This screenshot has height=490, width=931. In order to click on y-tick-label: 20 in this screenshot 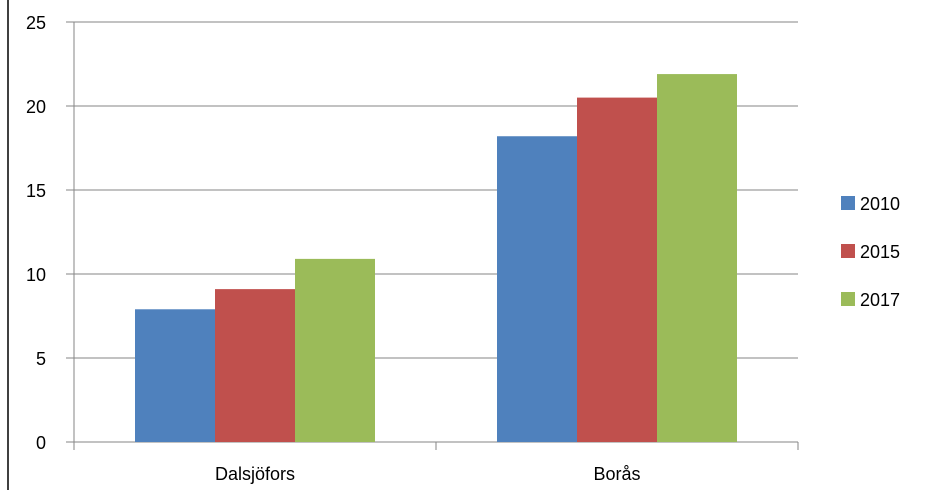, I will do `click(36, 107)`.